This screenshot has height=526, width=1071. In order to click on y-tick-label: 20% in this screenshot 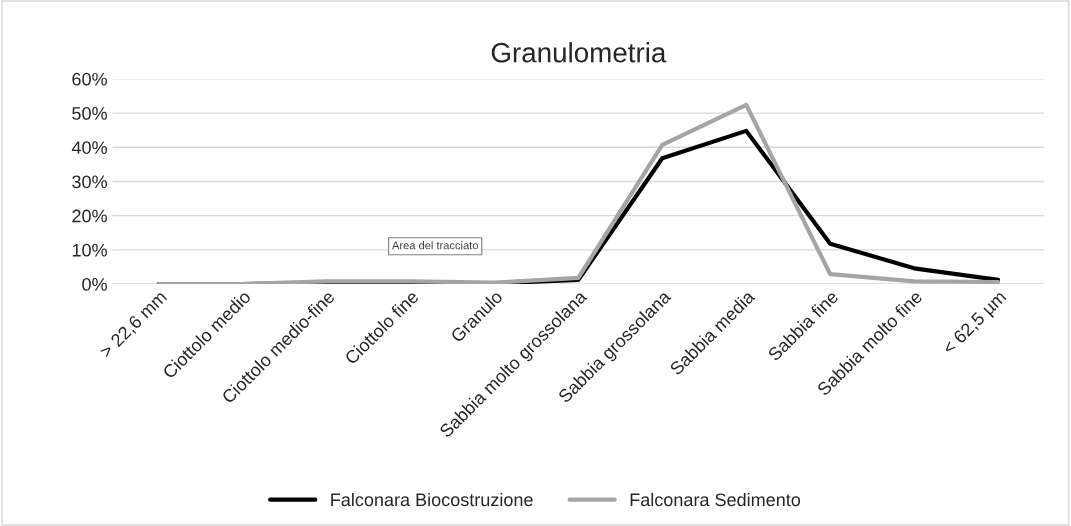, I will do `click(89, 216)`.